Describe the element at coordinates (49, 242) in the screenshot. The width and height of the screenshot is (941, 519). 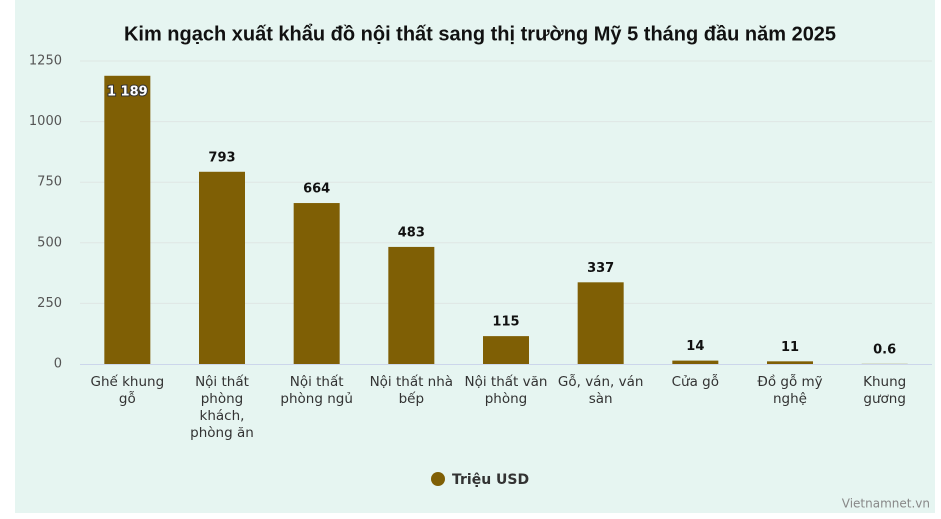
I see `y-tick-label: 500` at that location.